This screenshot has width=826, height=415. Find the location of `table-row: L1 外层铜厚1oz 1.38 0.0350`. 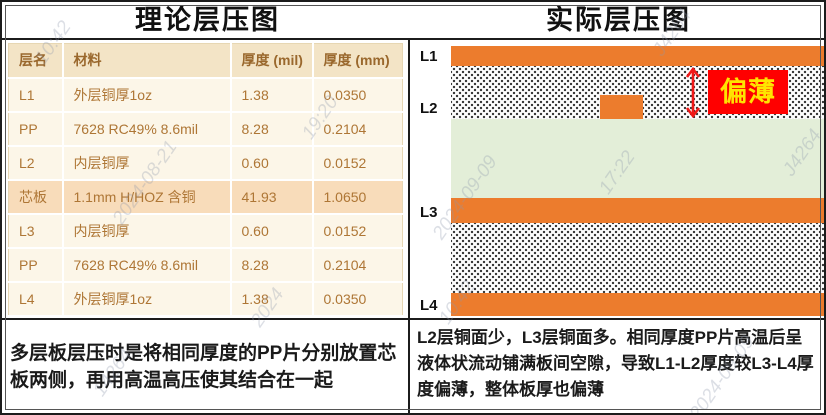

table-row: L1 外层铜厚1oz 1.38 0.0350 is located at coordinates (205, 95).